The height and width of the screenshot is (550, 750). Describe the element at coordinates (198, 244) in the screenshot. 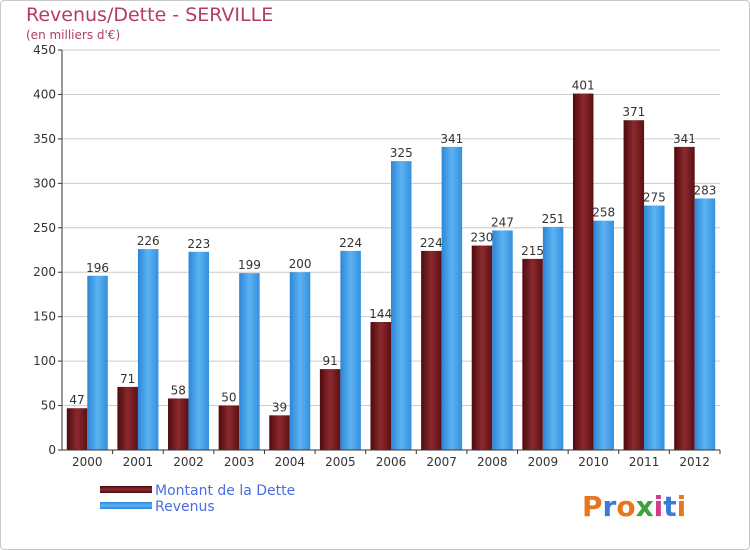

I see `data-label-revenus: 223` at that location.